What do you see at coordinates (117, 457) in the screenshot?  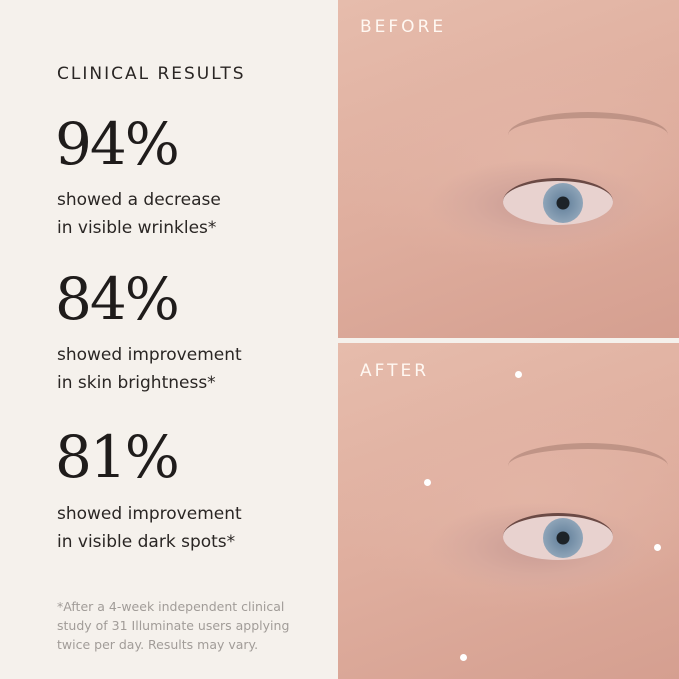 I see `stat-value: 81%` at bounding box center [117, 457].